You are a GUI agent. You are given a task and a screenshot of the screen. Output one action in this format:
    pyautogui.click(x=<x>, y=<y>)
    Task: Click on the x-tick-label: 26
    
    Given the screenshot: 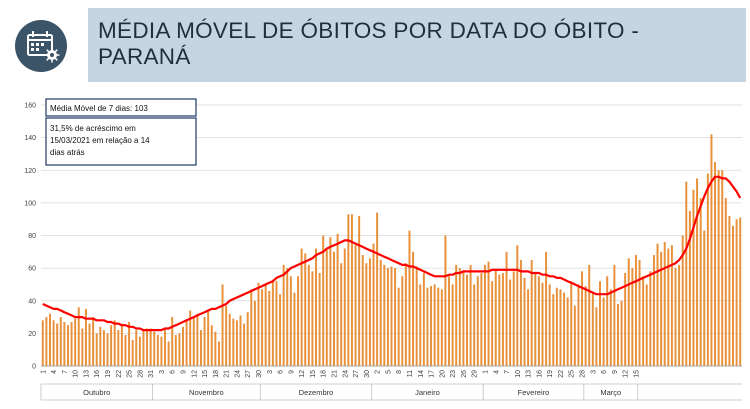 What is the action you would take?
    pyautogui.click(x=464, y=374)
    